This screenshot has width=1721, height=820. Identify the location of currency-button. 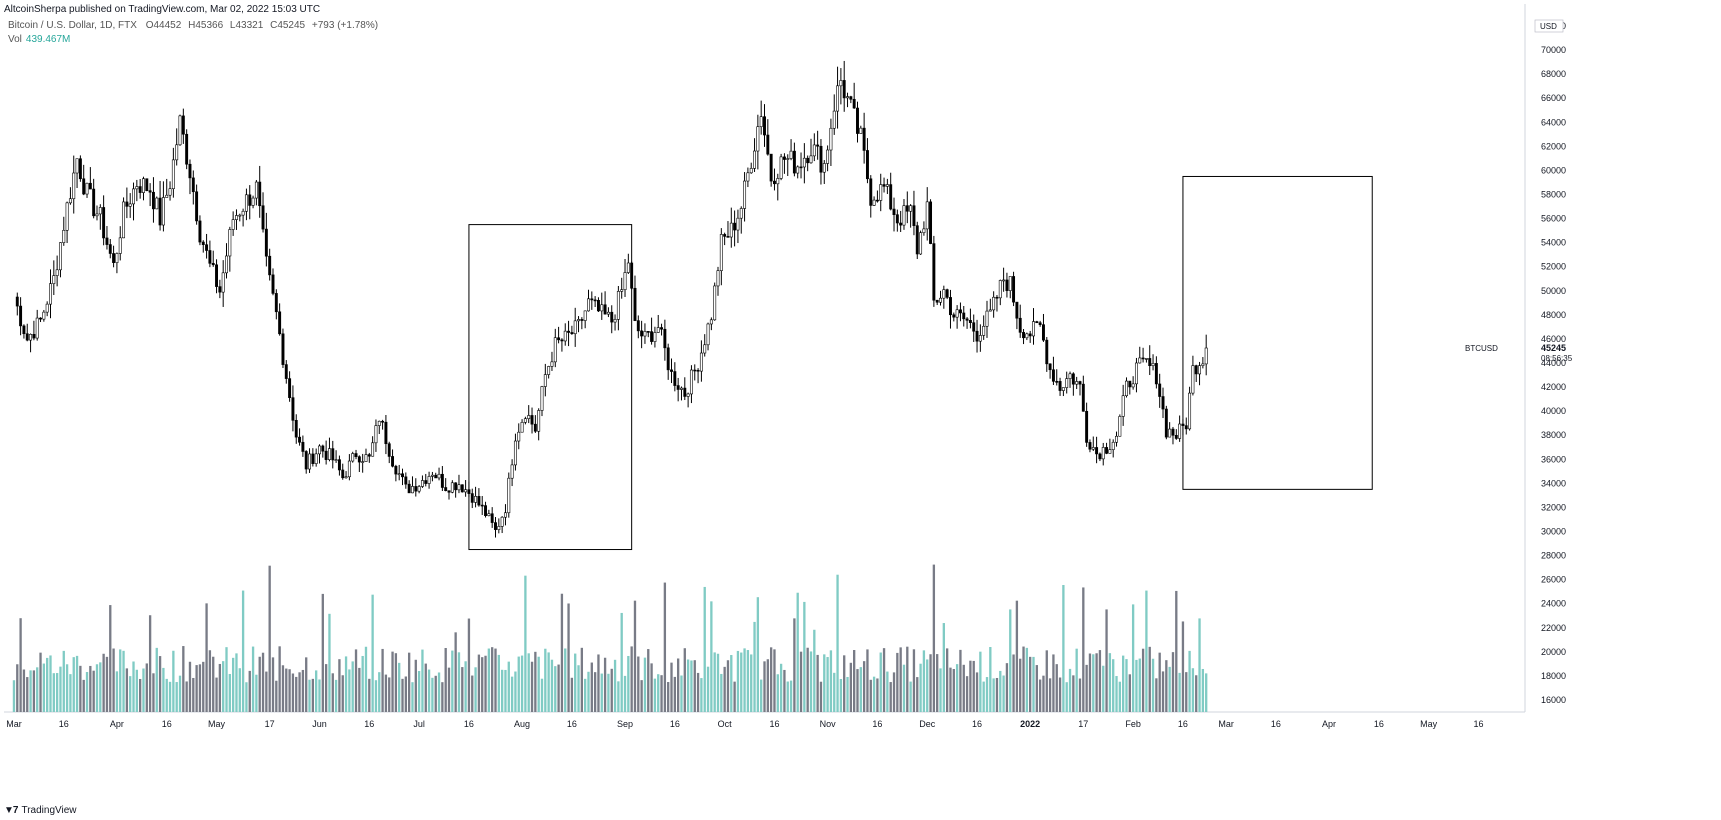
(1549, 26).